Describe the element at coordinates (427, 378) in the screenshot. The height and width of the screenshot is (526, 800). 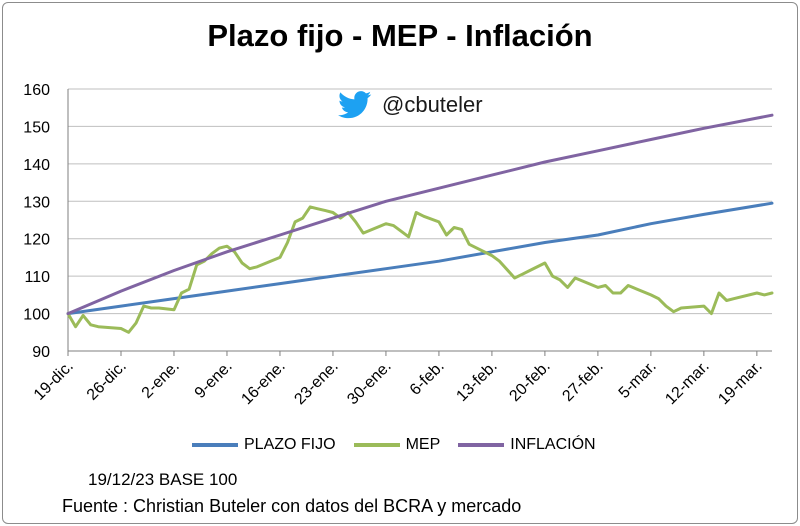
I see `x-tick-label: 6-feb.` at that location.